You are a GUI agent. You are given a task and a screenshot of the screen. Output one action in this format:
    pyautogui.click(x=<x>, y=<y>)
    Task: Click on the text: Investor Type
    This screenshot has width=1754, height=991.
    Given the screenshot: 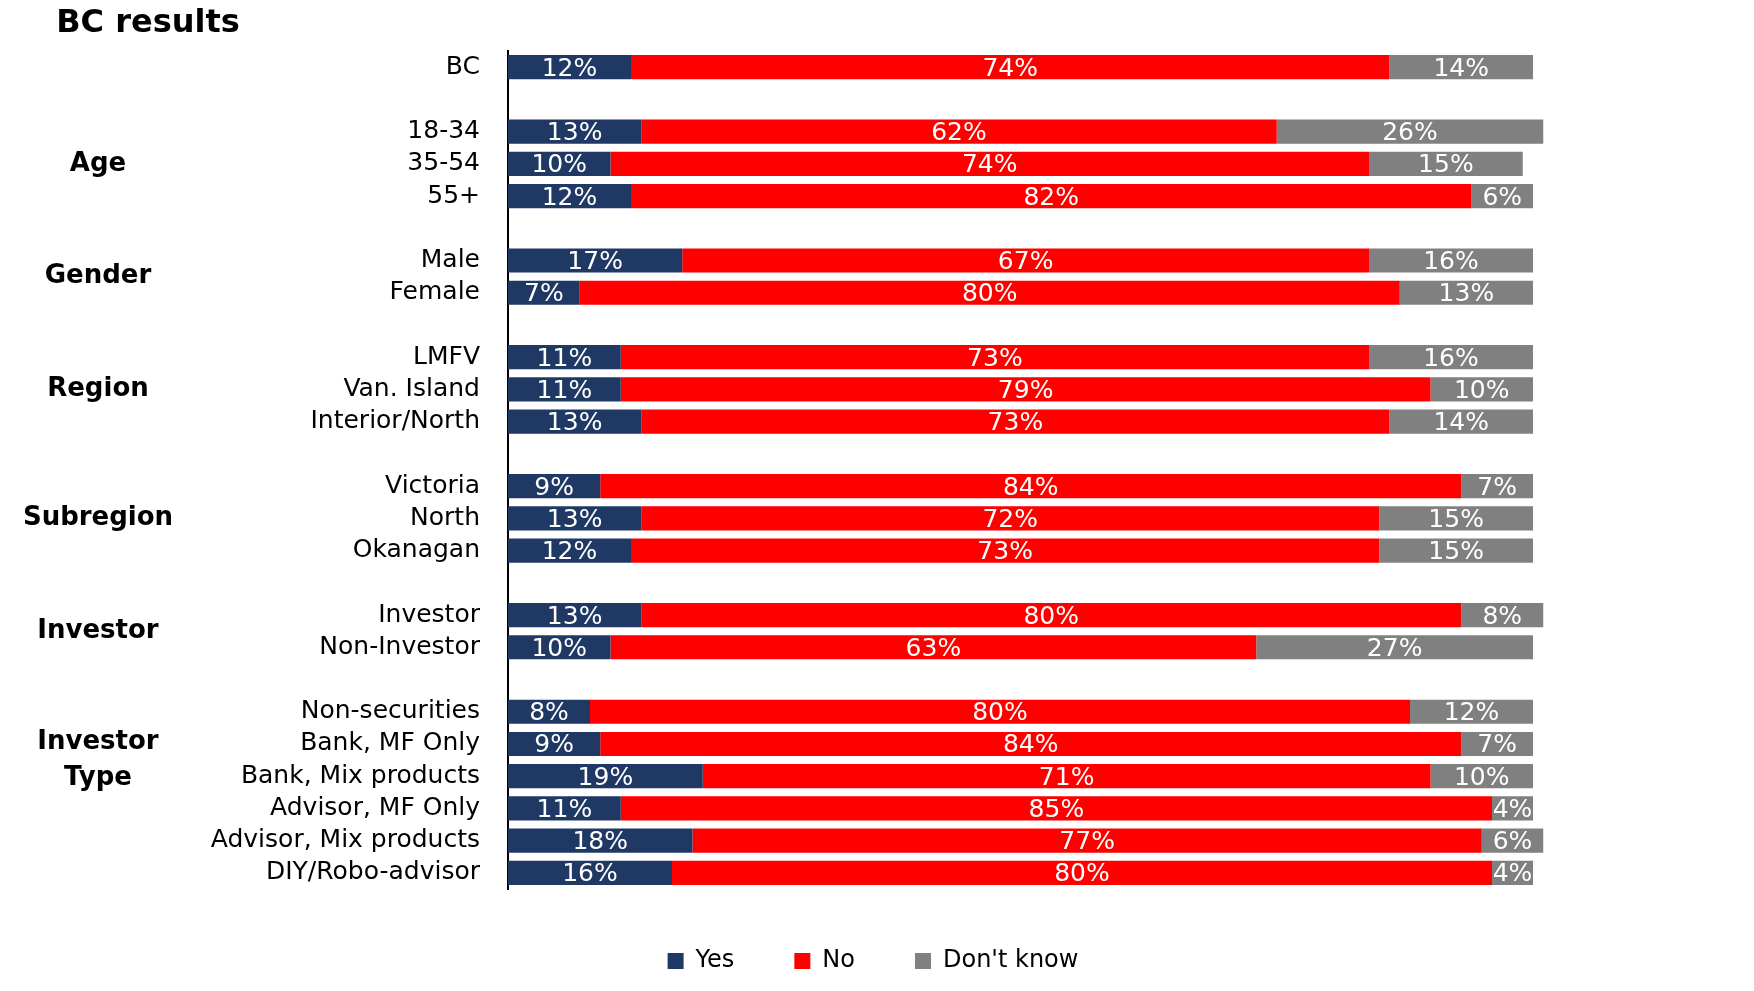 What is the action you would take?
    pyautogui.click(x=98, y=757)
    